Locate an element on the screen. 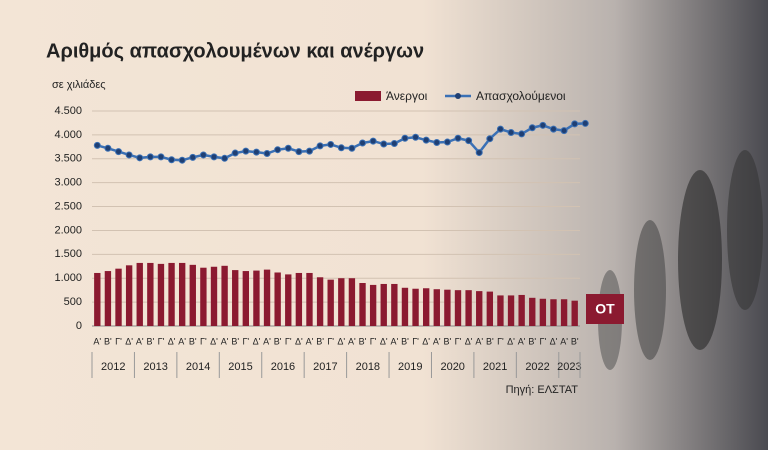 The height and width of the screenshot is (455, 768). y-tick-label: 4.500 is located at coordinates (68, 111).